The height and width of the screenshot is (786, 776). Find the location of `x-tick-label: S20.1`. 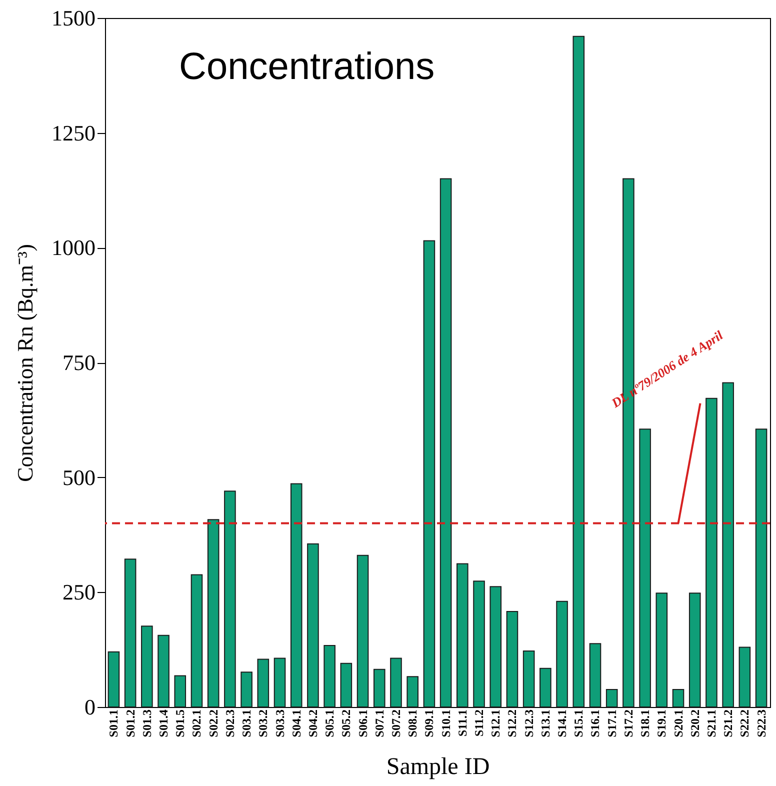

x-tick-label: S20.1 is located at coordinates (678, 724).